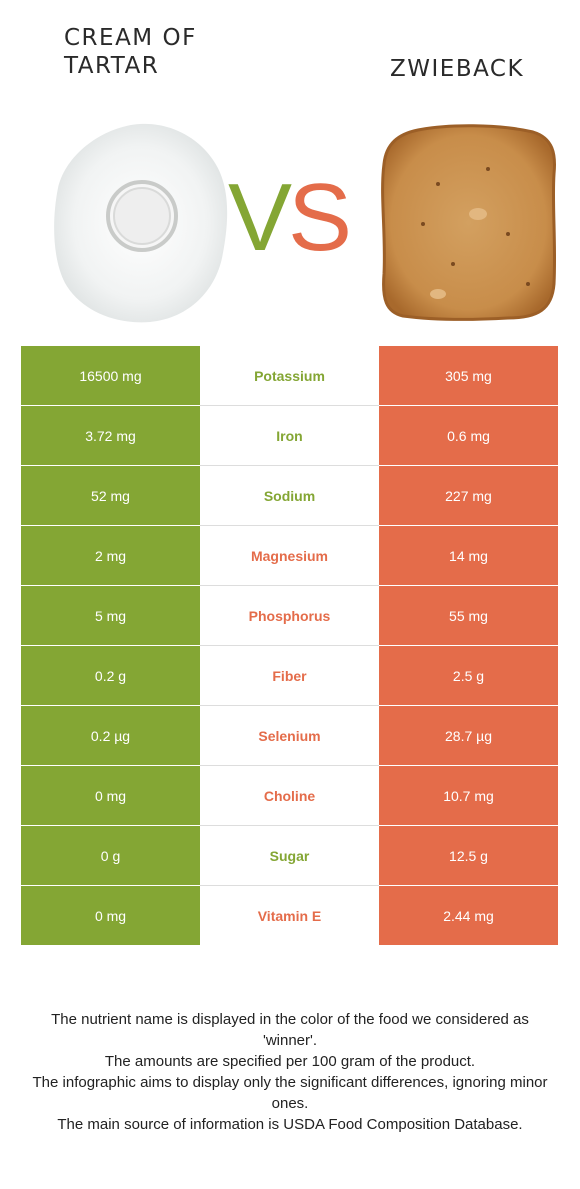 The height and width of the screenshot is (1189, 580). I want to click on nutrient-name-cell: Phosphorus, so click(289, 615).